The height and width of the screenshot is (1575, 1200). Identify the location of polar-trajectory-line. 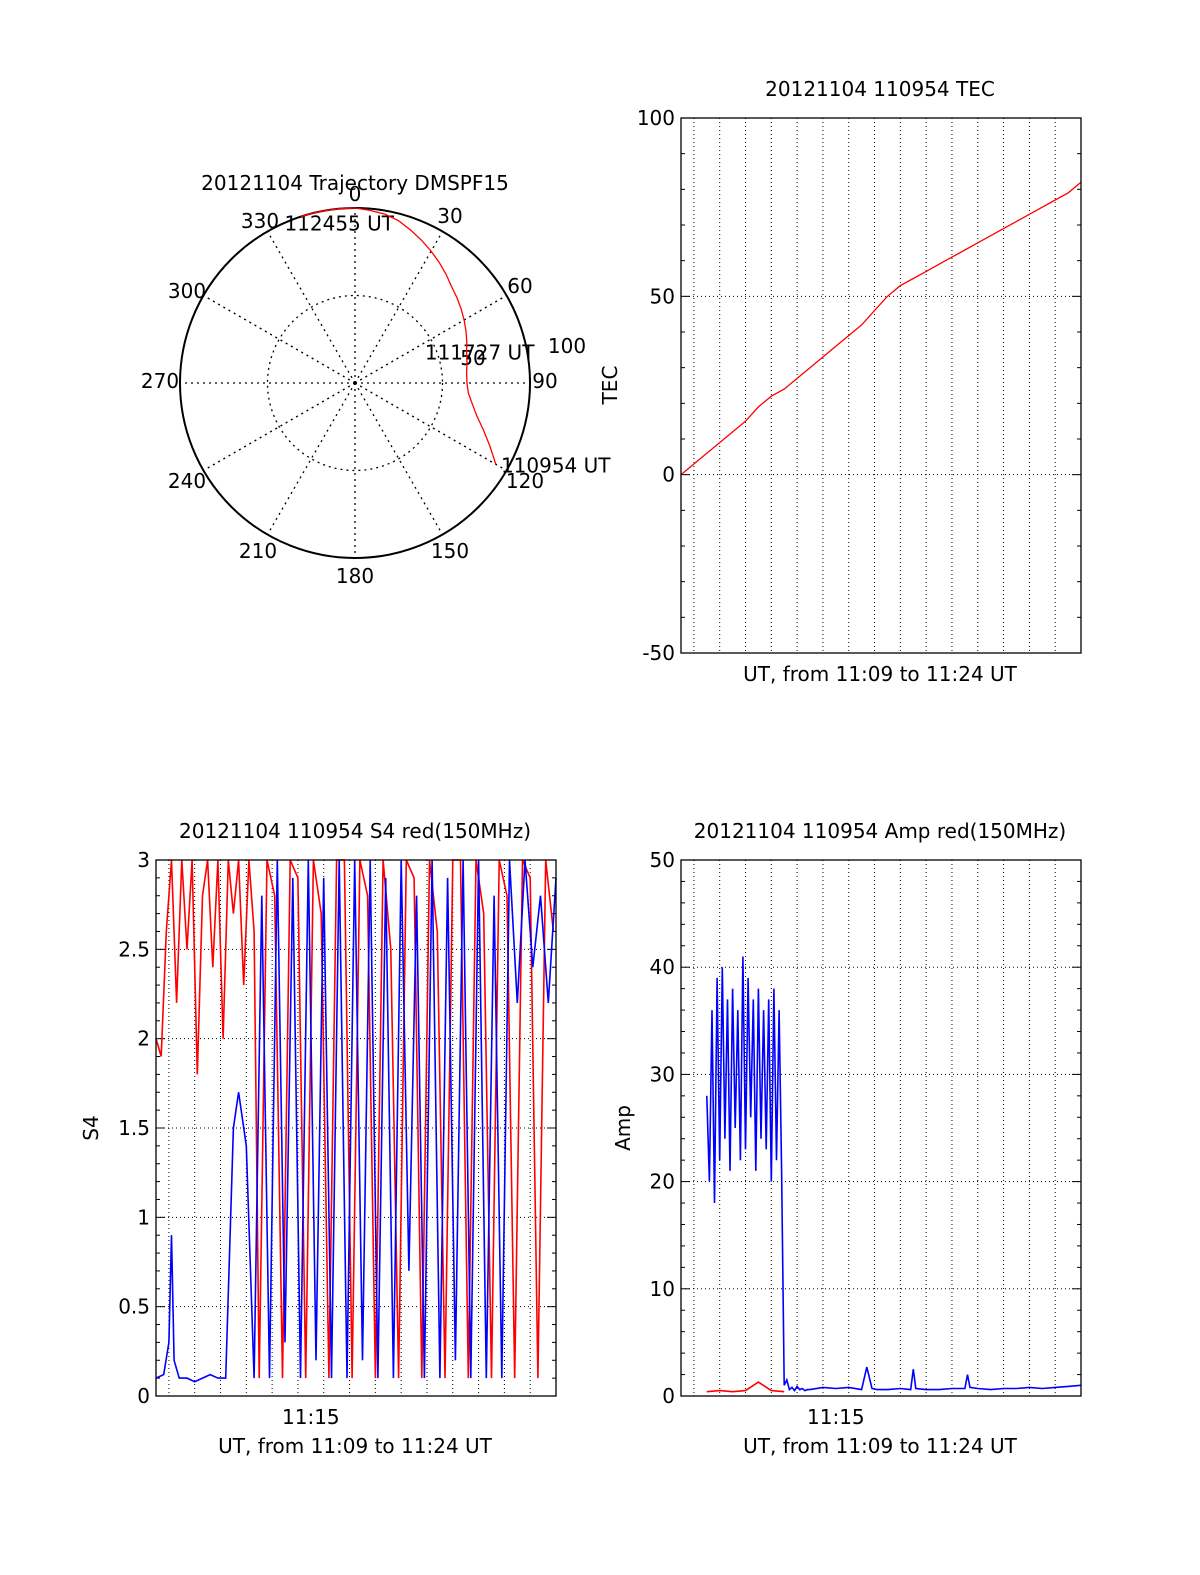
(398, 336).